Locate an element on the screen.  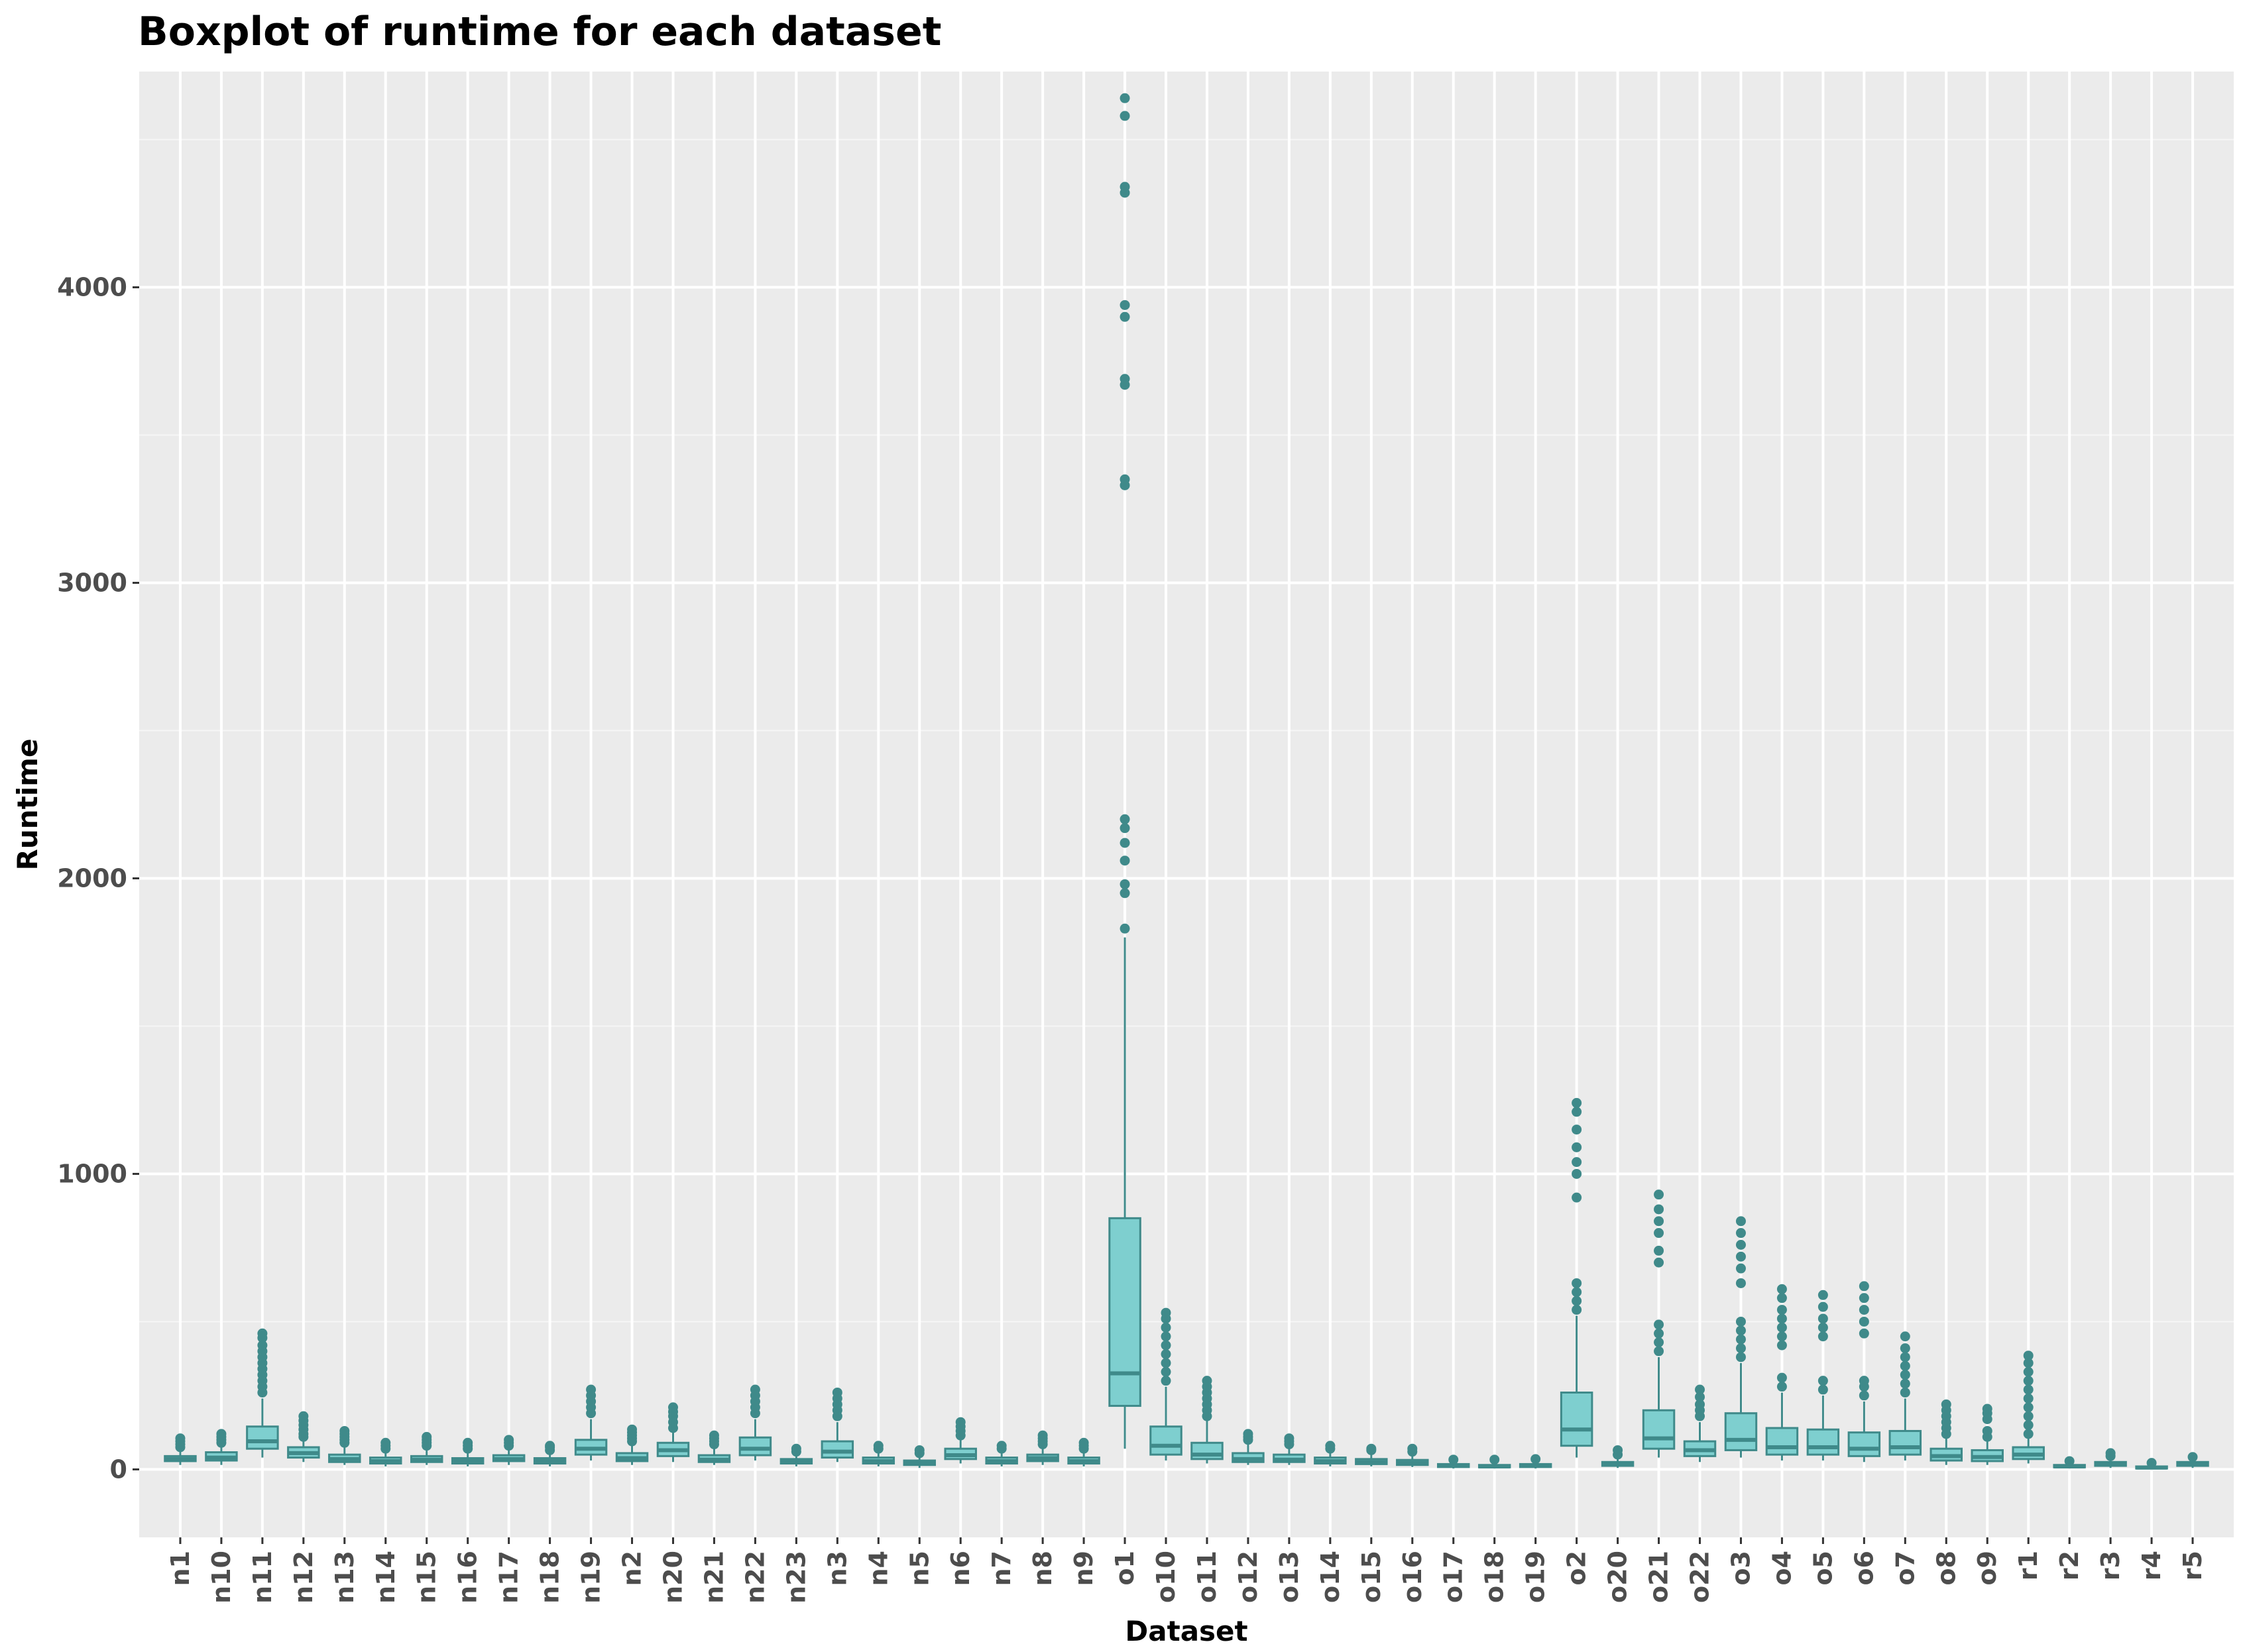
box-r2 is located at coordinates (2069, 1462).